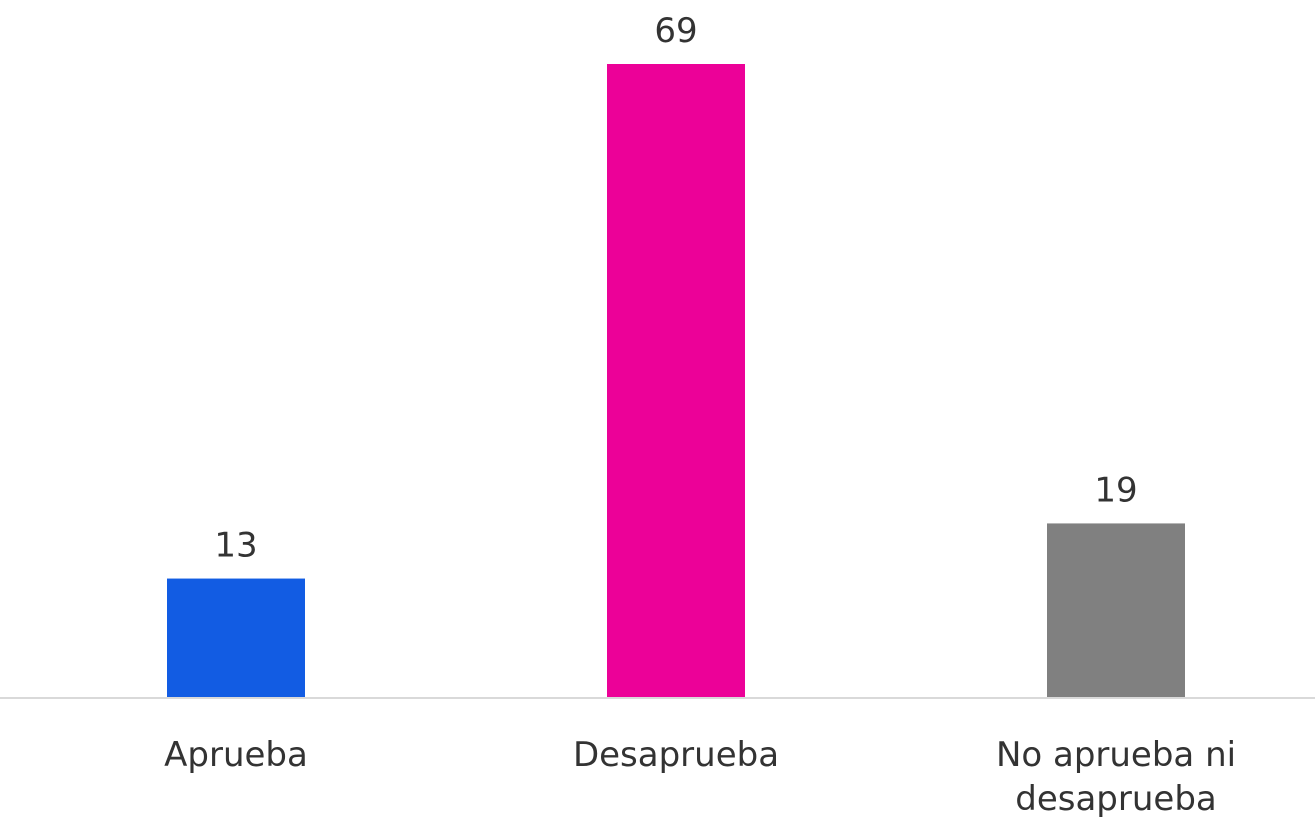 The width and height of the screenshot is (1315, 825). Describe the element at coordinates (700, 777) in the screenshot. I see `category-labels-group: Aprueba Desaprueba No aprueba ni desaprueba` at that location.